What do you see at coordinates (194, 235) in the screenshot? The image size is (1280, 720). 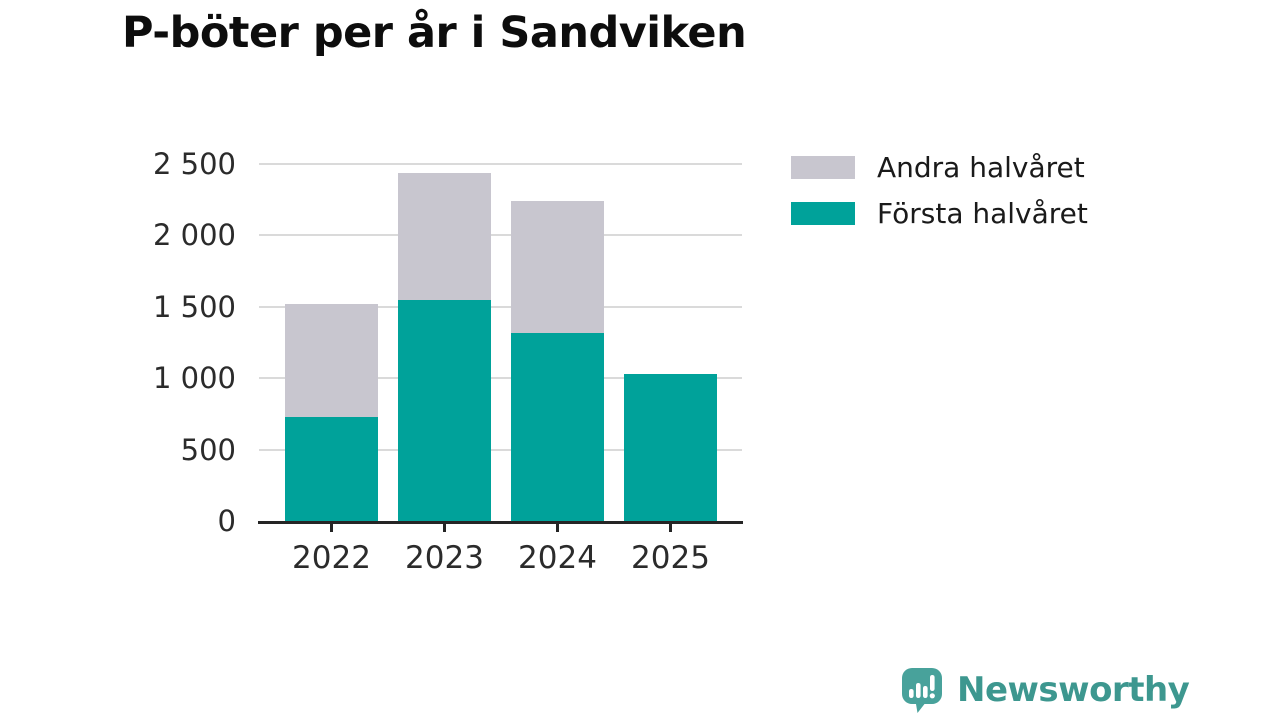 I see `y-tick-label-2000: 2 000` at bounding box center [194, 235].